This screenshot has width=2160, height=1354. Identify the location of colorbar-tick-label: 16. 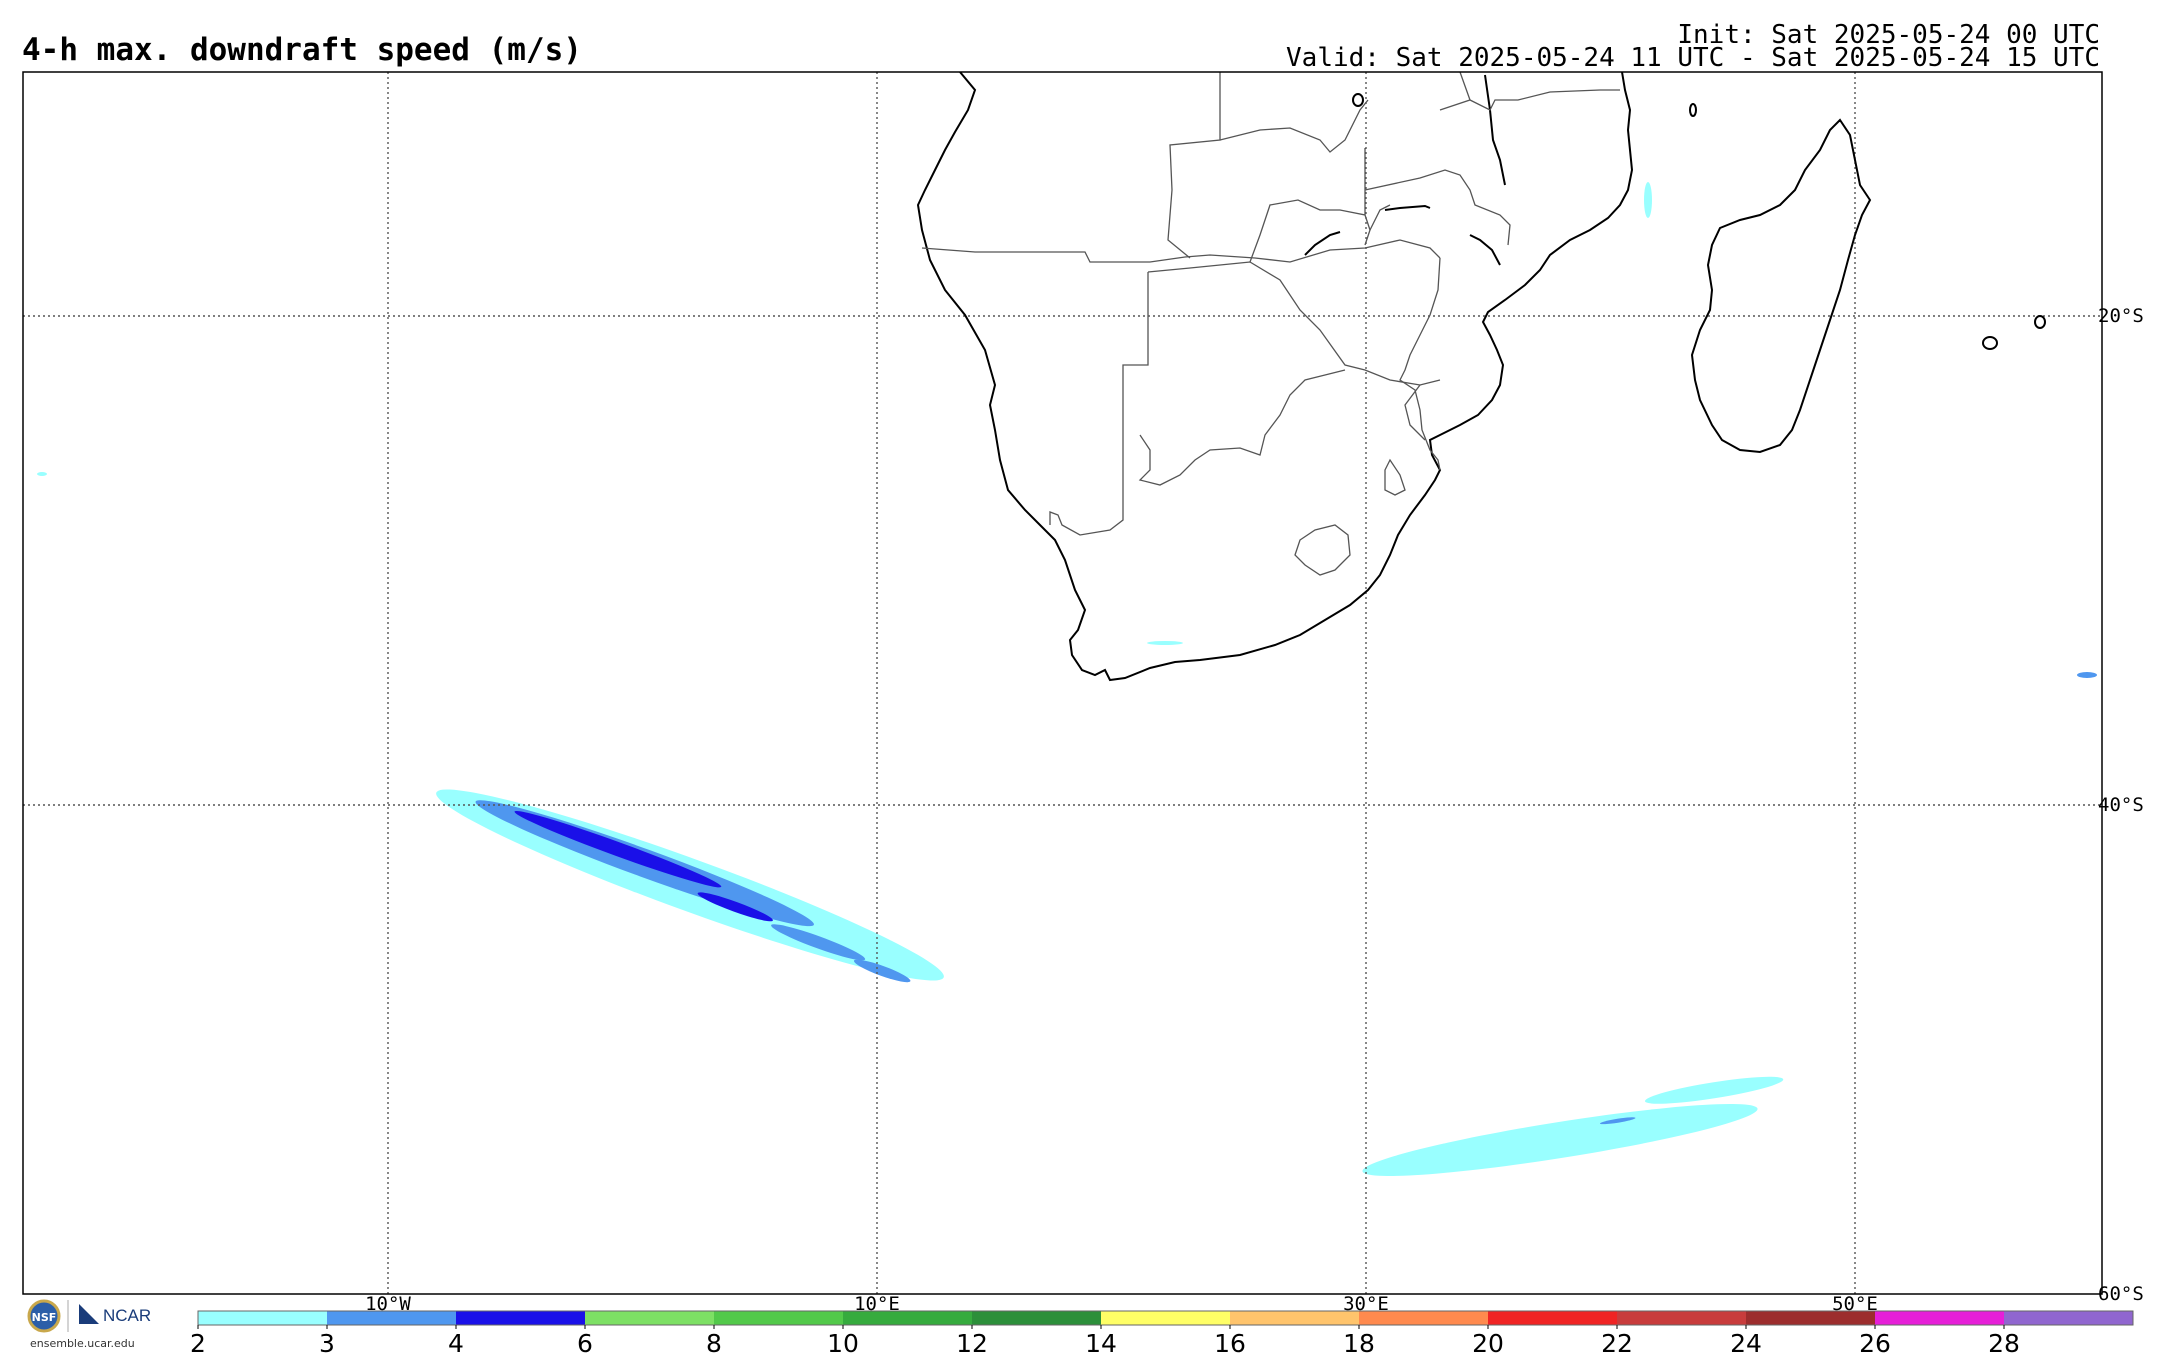
(1230, 1341).